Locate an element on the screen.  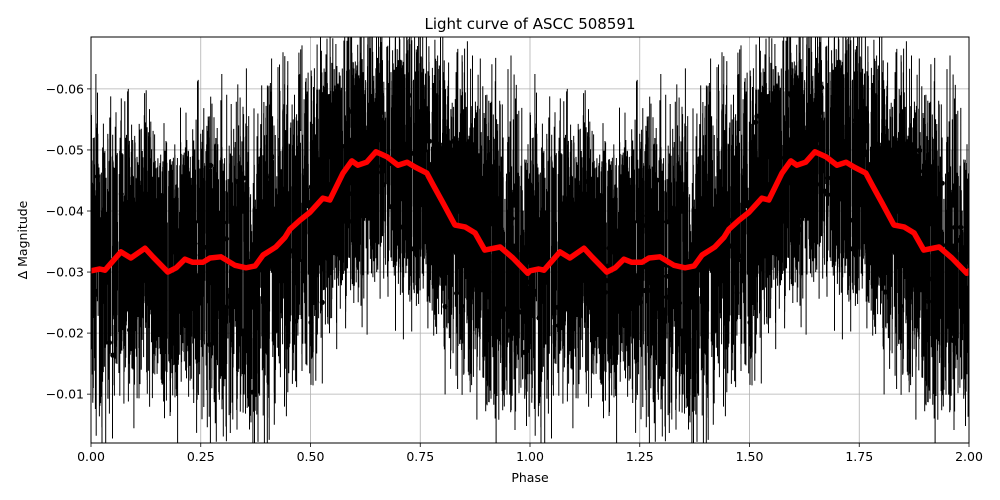
x-tick-label: 0.75 is located at coordinates (420, 456).